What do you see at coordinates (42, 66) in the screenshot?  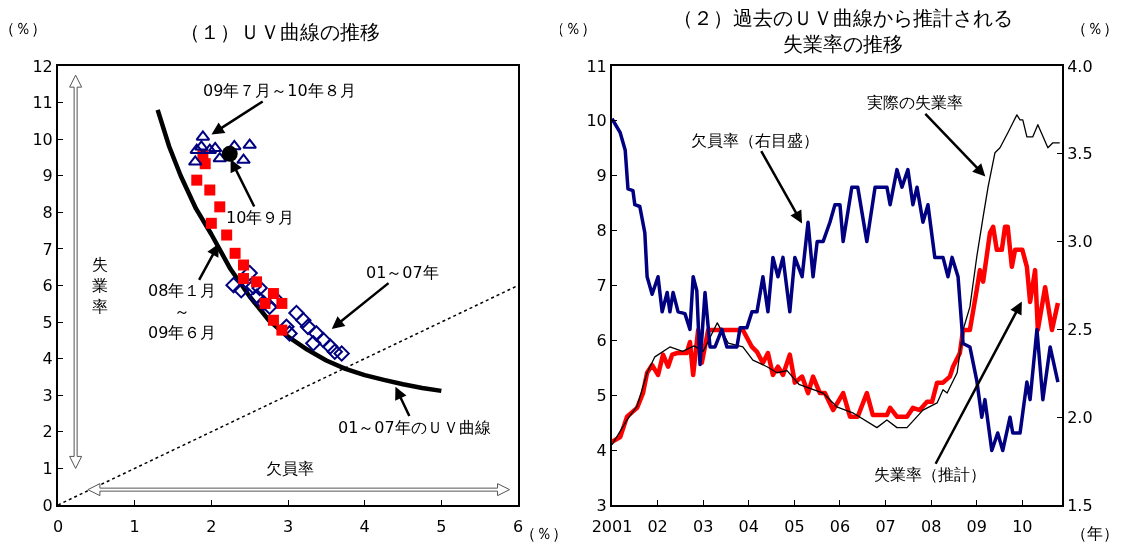 I see `y-tick-label: 12` at bounding box center [42, 66].